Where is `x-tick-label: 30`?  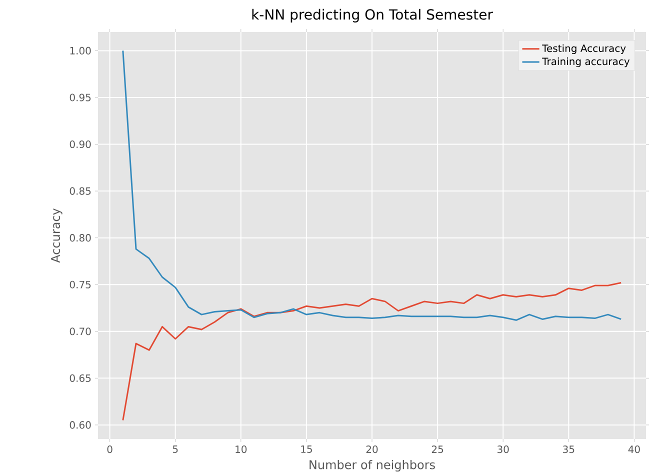 x-tick-label: 30 is located at coordinates (503, 450).